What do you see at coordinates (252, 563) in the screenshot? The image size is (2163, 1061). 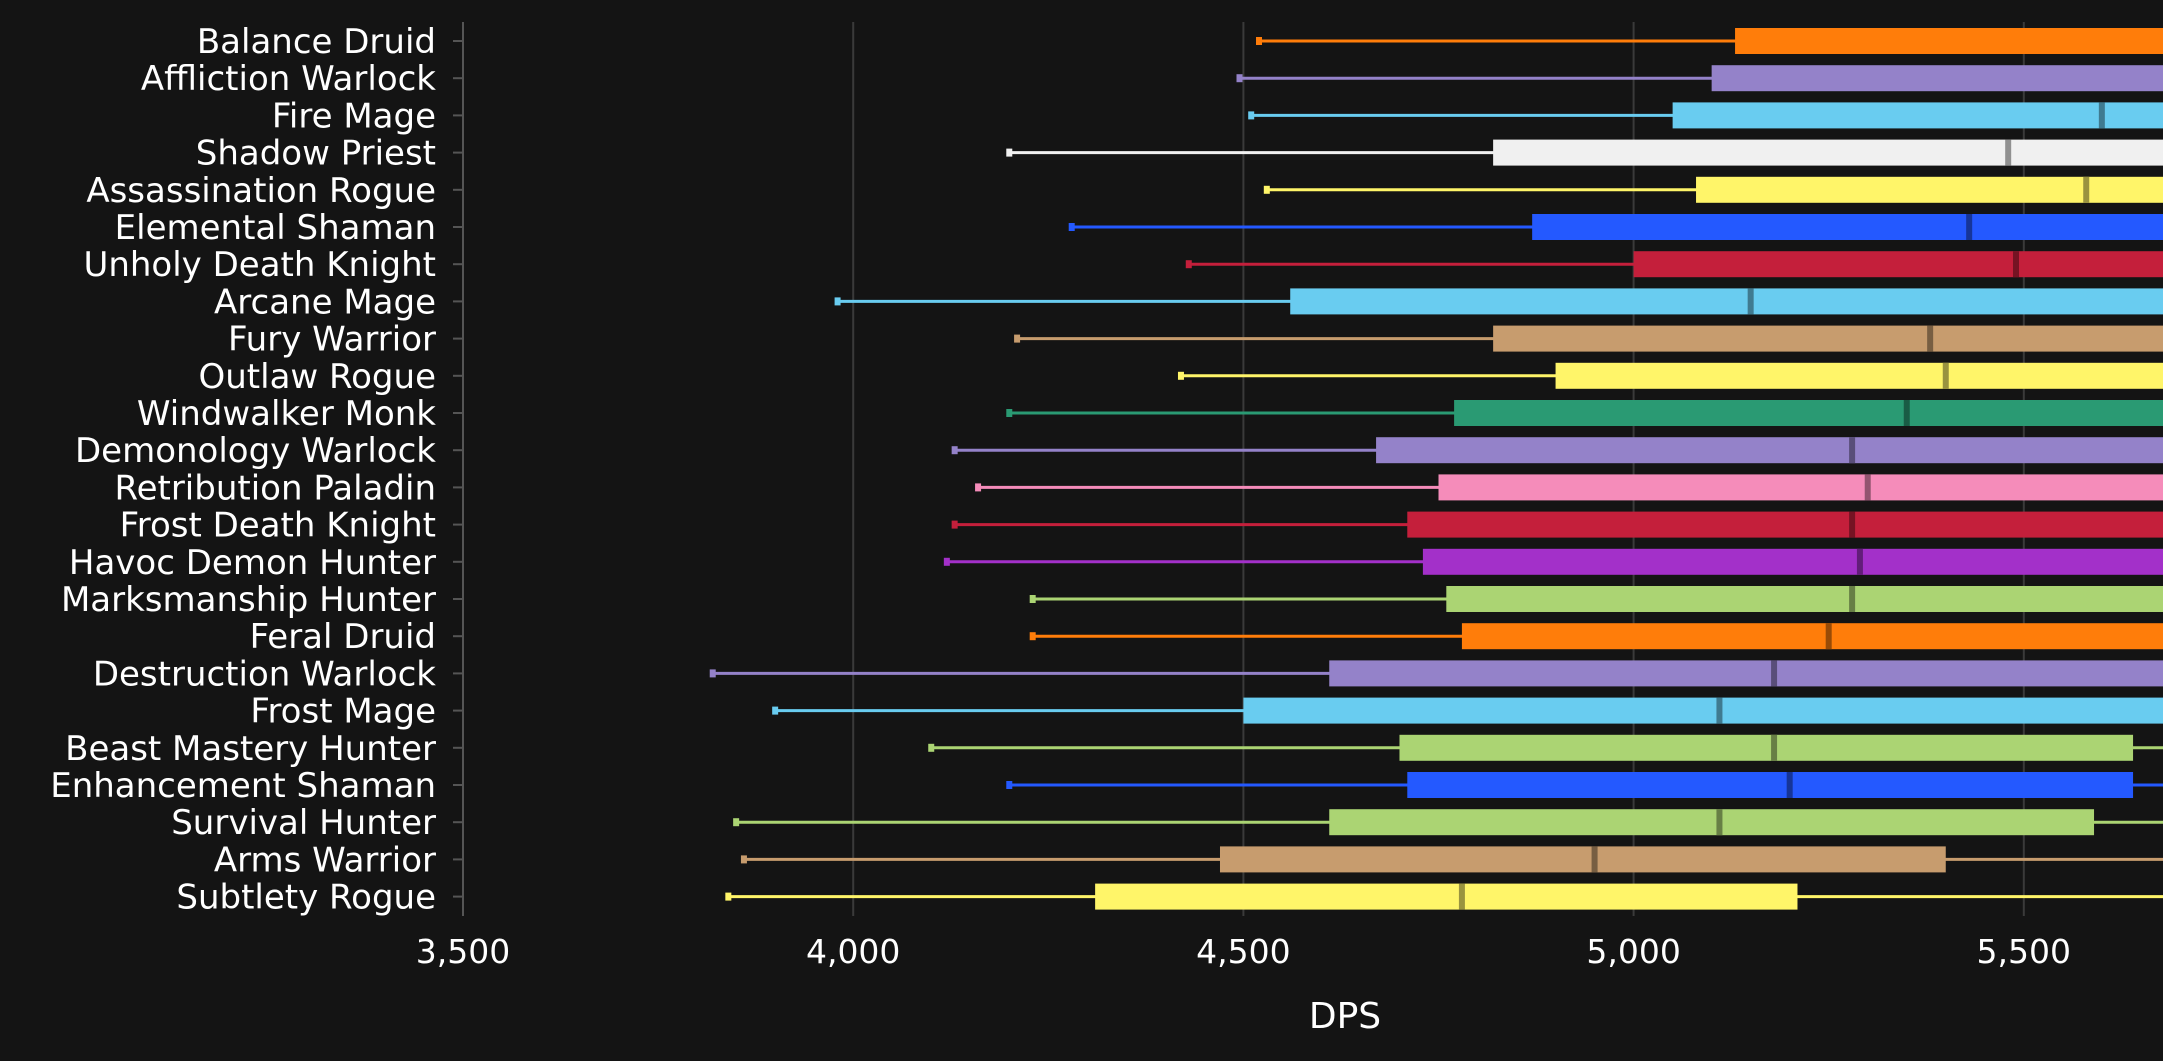 I see `category-label: Havoc Demon Hunter` at bounding box center [252, 563].